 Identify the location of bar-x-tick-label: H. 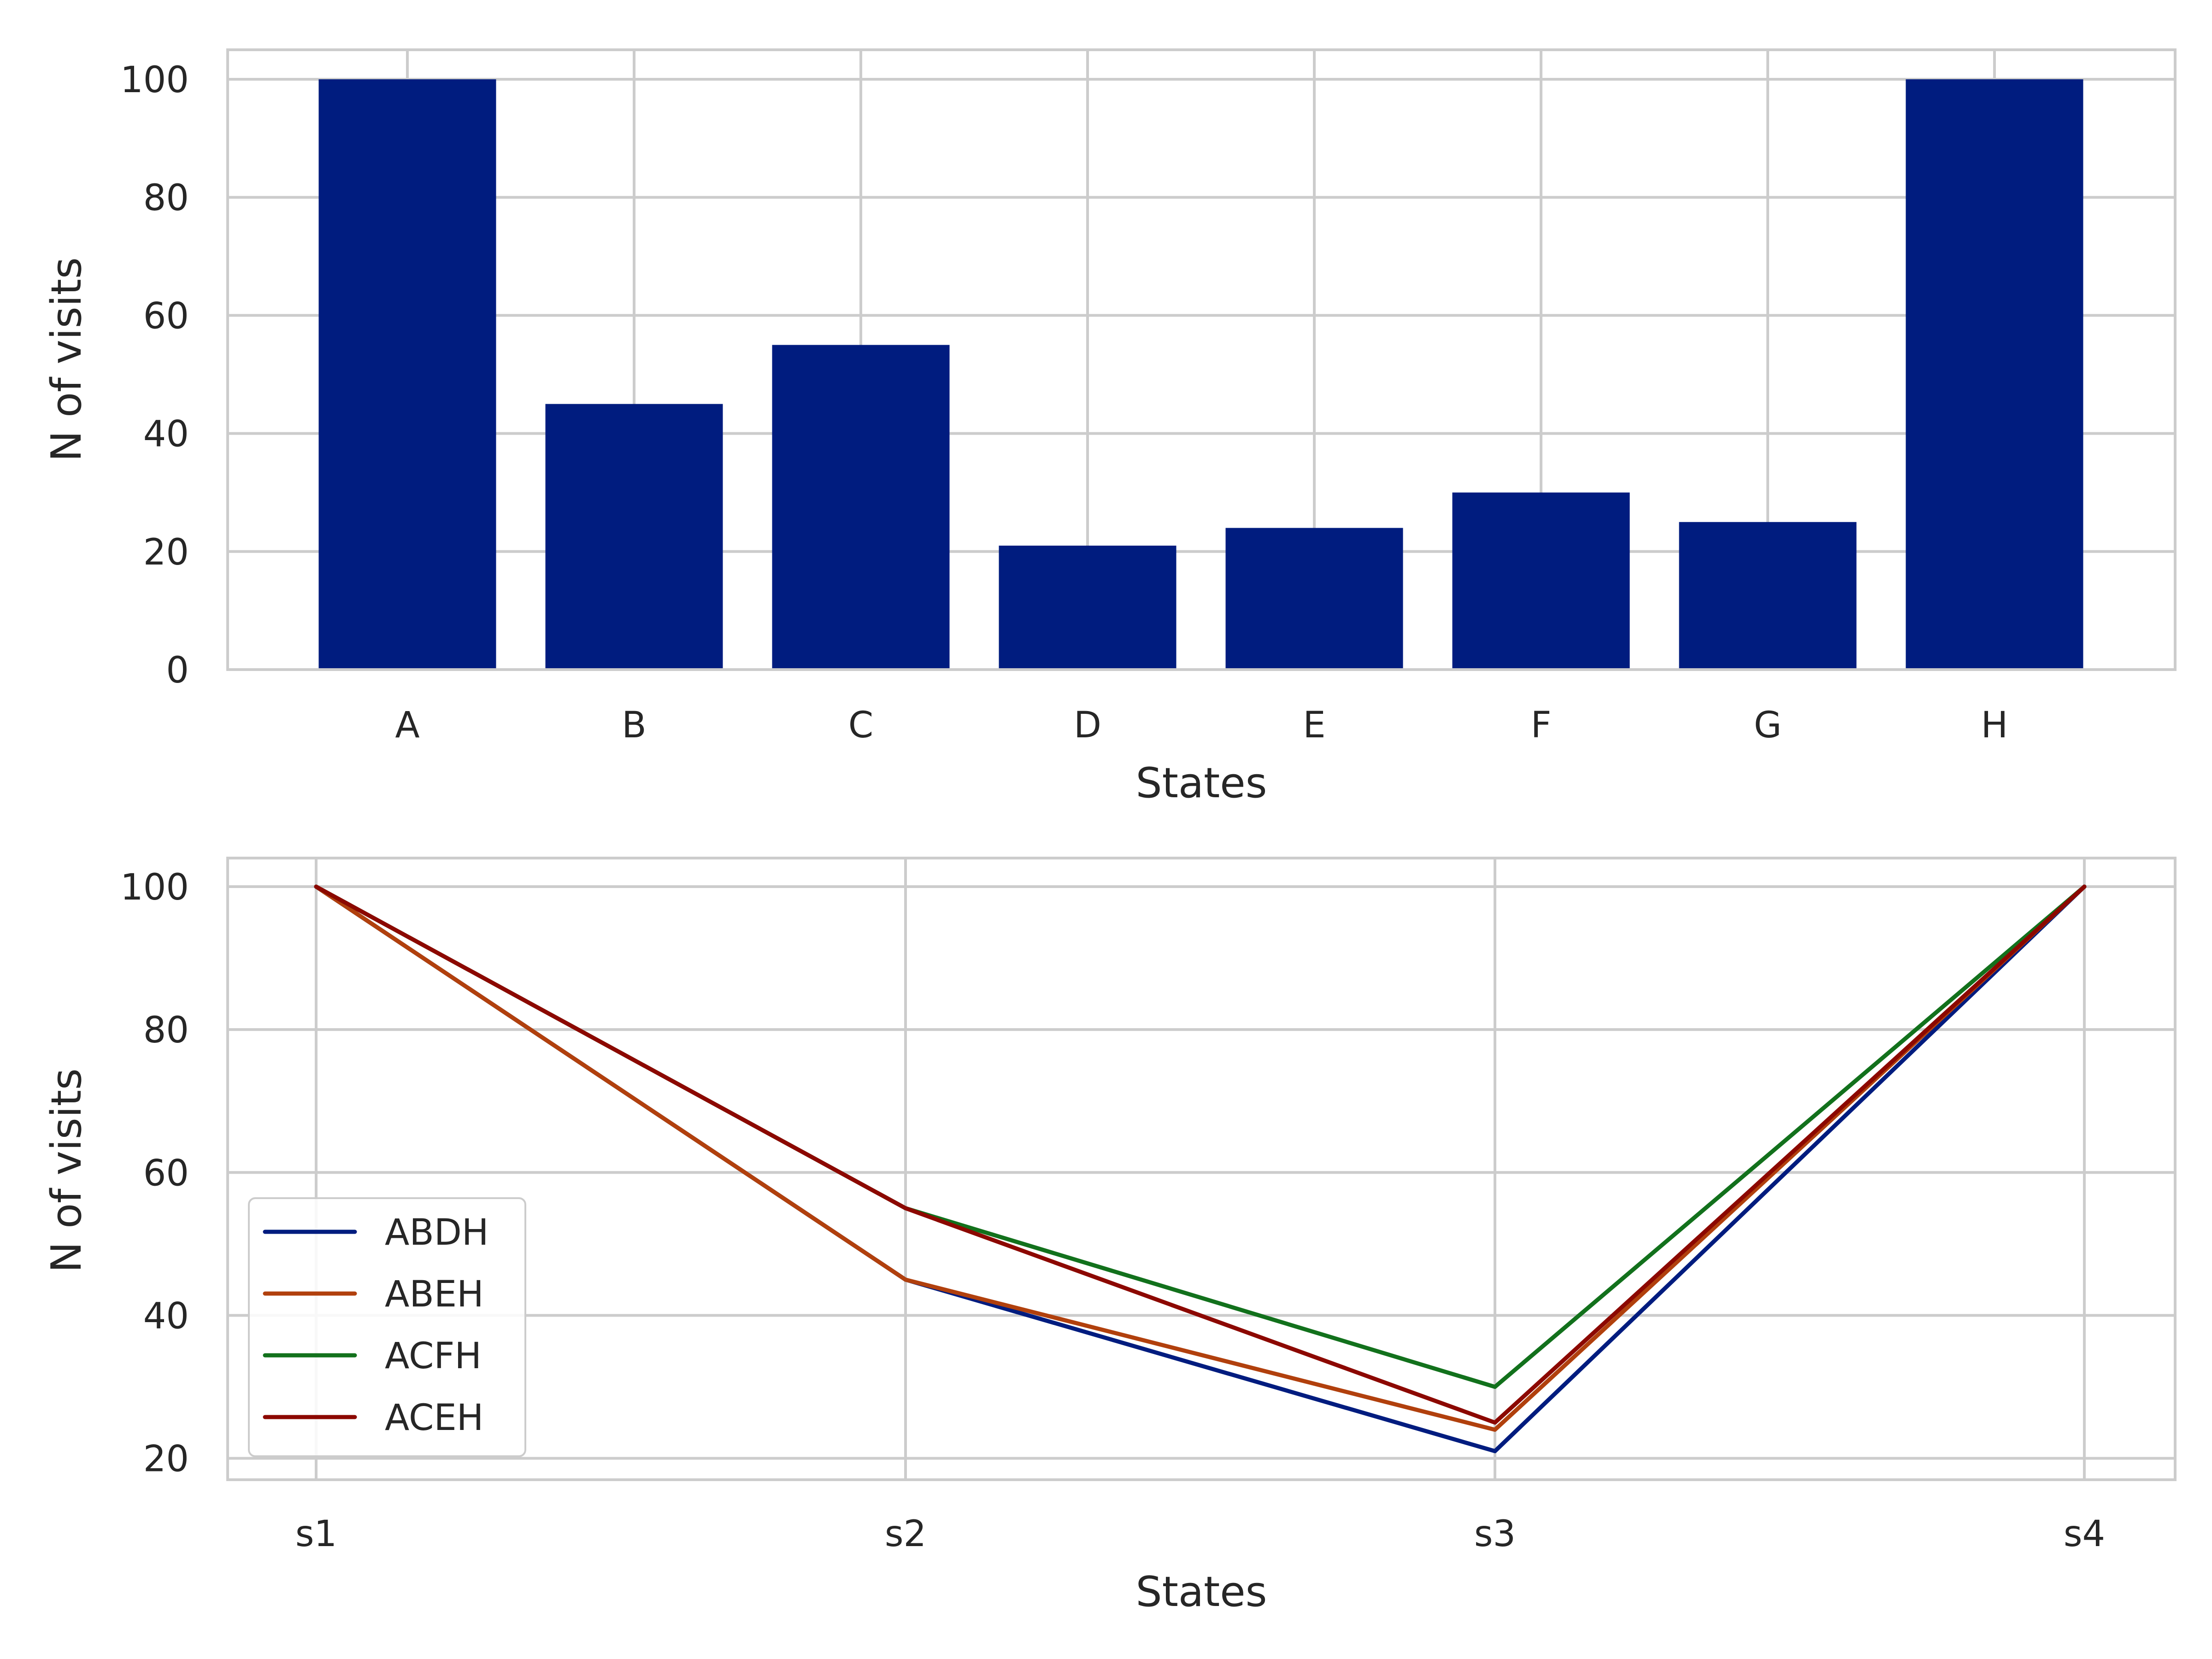
(1994, 725).